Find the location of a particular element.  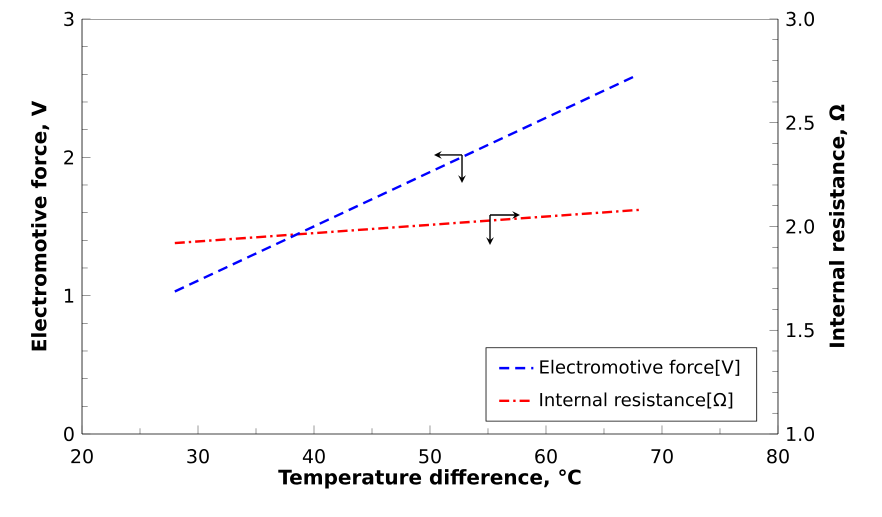

x-tick-label: 20 is located at coordinates (82, 456).